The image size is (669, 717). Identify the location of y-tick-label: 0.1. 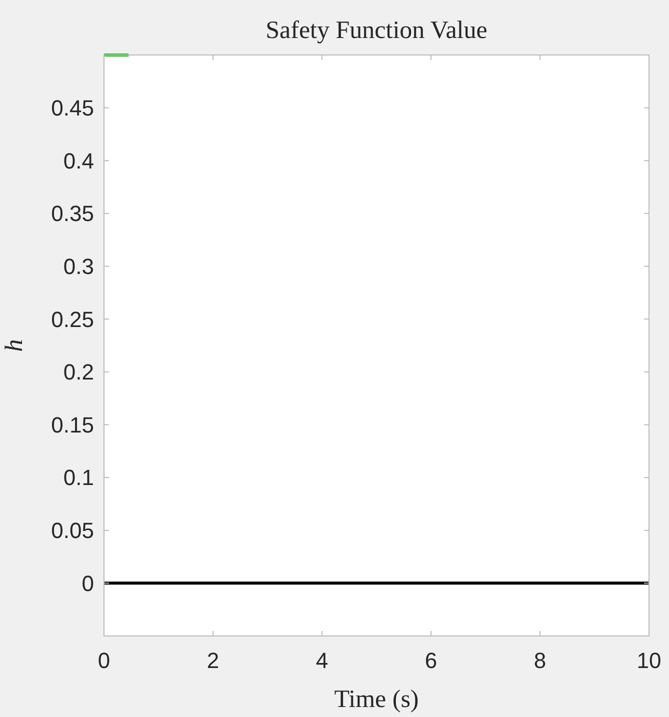
(78, 477).